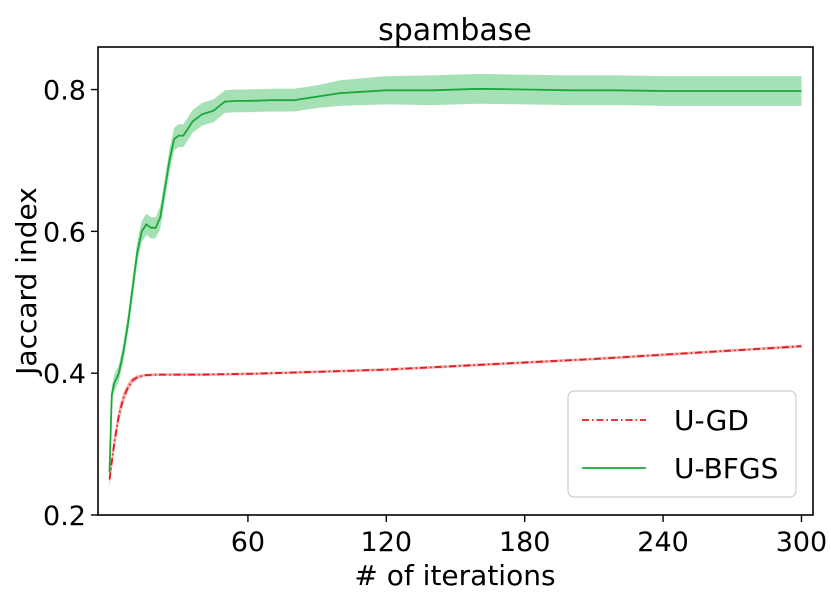  I want to click on legend-label-u-gd: U-GD, so click(711, 420).